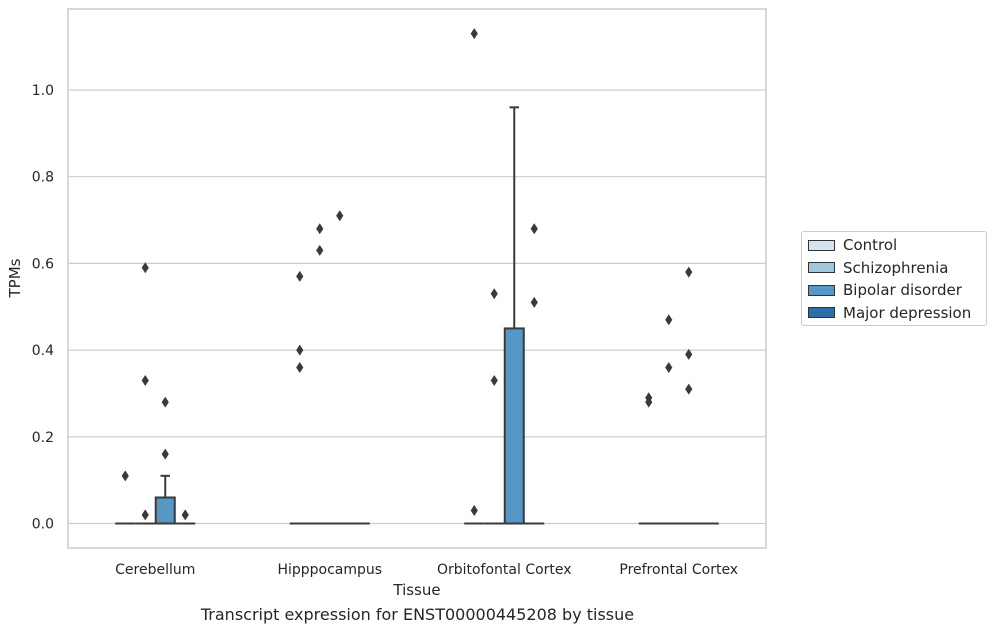  I want to click on legend-item-schizophrenia: Schizophrenia, so click(878, 268).